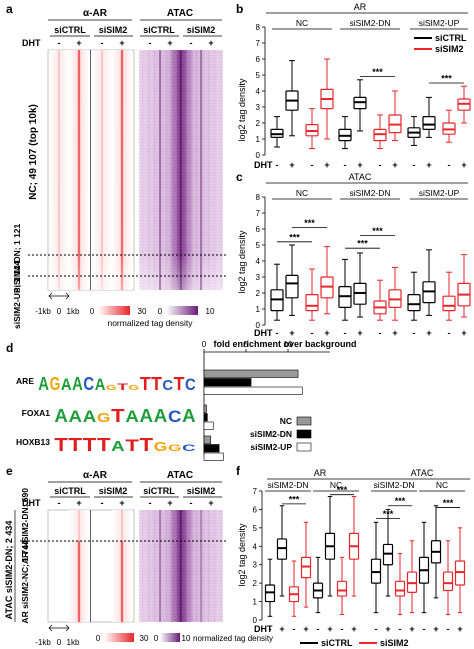 This screenshot has width=474, height=649. Describe the element at coordinates (70, 30) in the screenshot. I see `panel-a-sub-col-1: siCTRL` at that location.